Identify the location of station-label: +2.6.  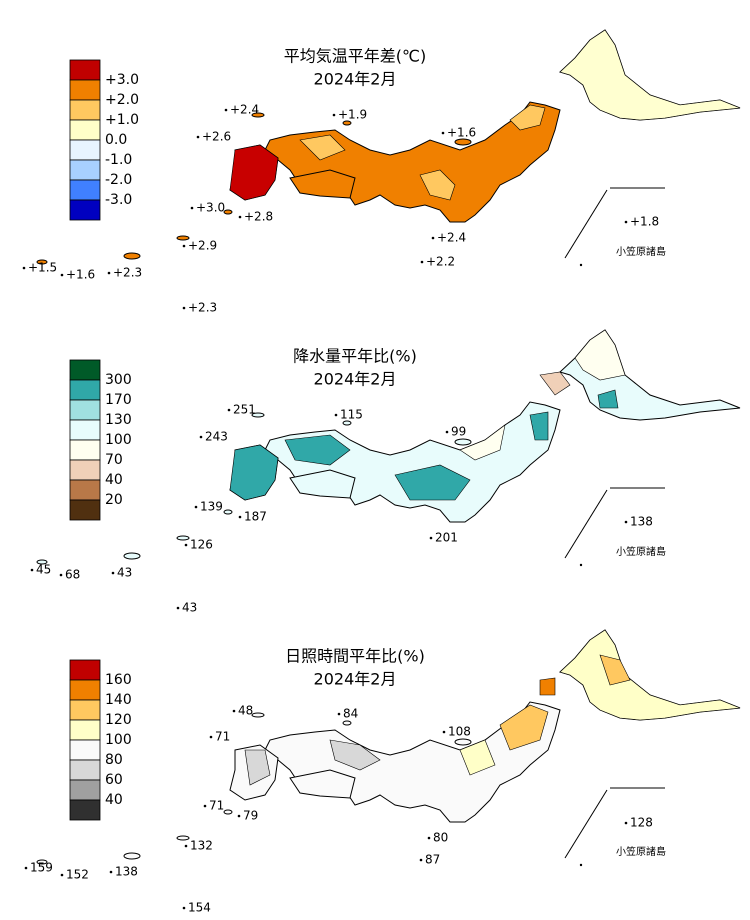
(216, 137).